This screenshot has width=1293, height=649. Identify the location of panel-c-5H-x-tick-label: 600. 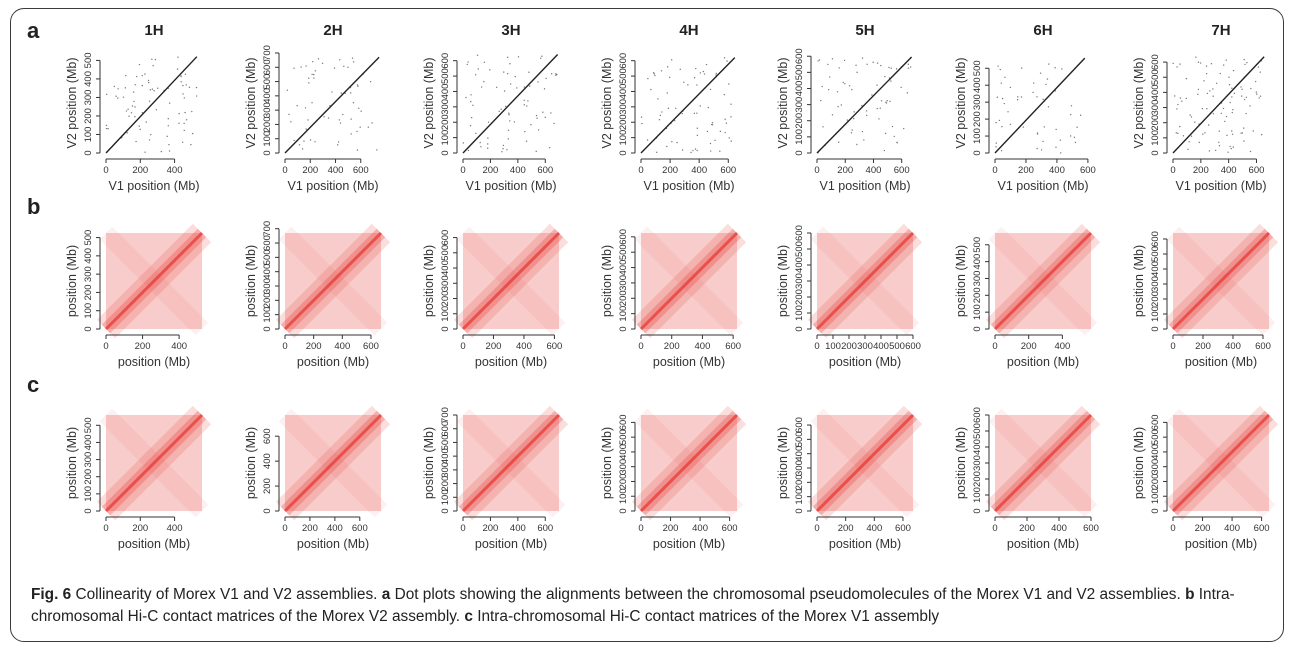
(903, 528).